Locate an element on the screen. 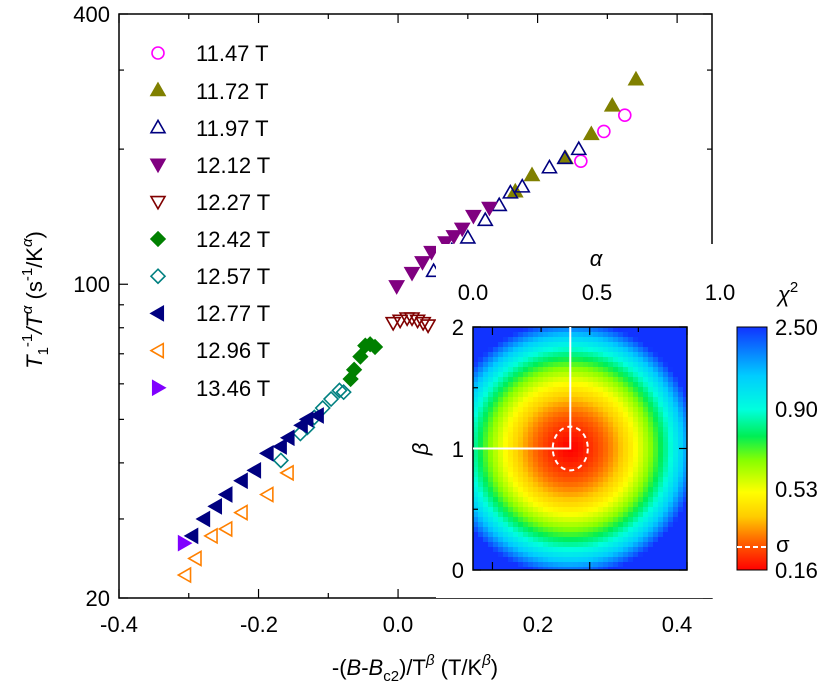 The image size is (830, 697). y-tick-label-400: 400 is located at coordinates (91, 14).